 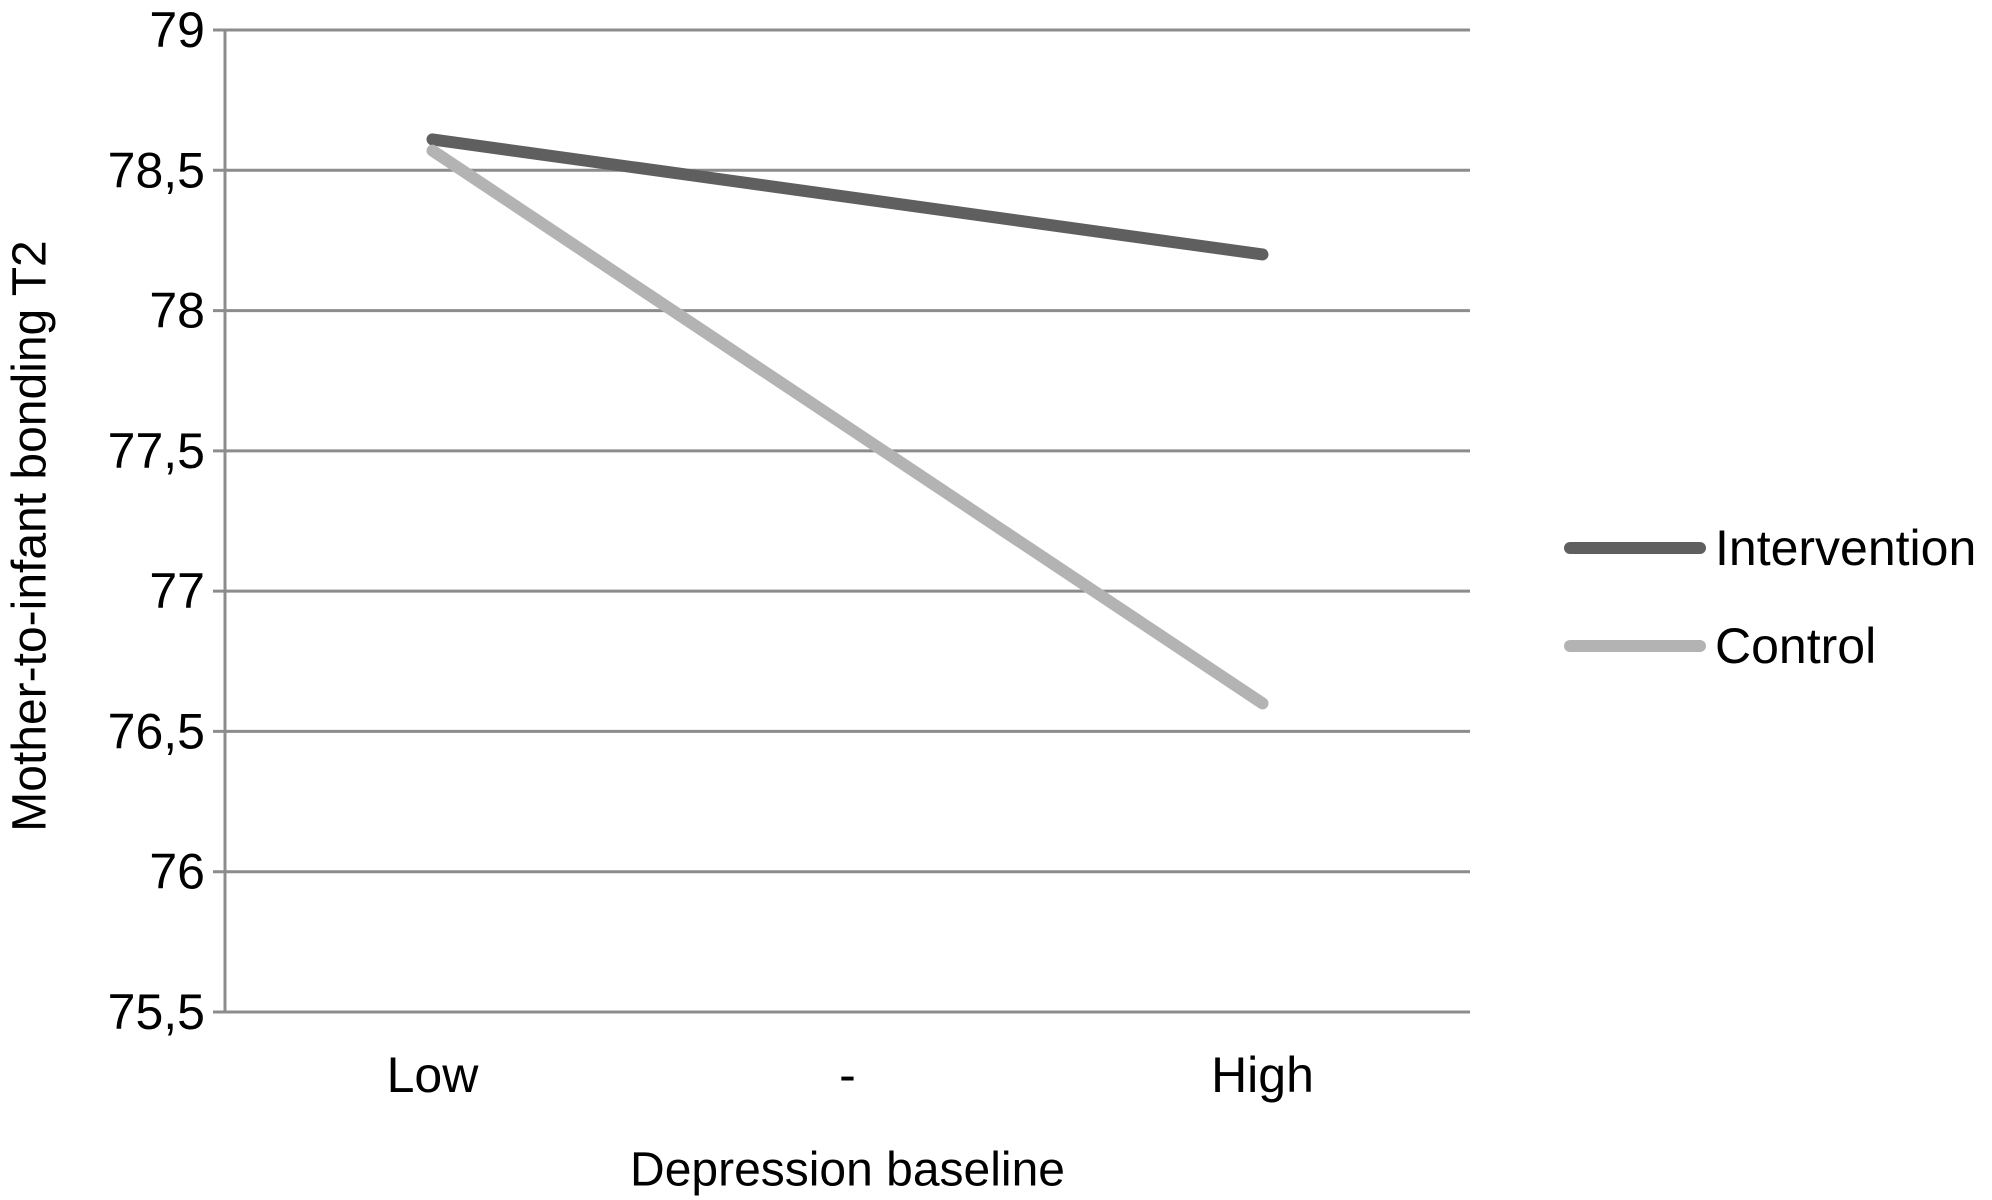 What do you see at coordinates (433, 1075) in the screenshot?
I see `x-tick-label: Low` at bounding box center [433, 1075].